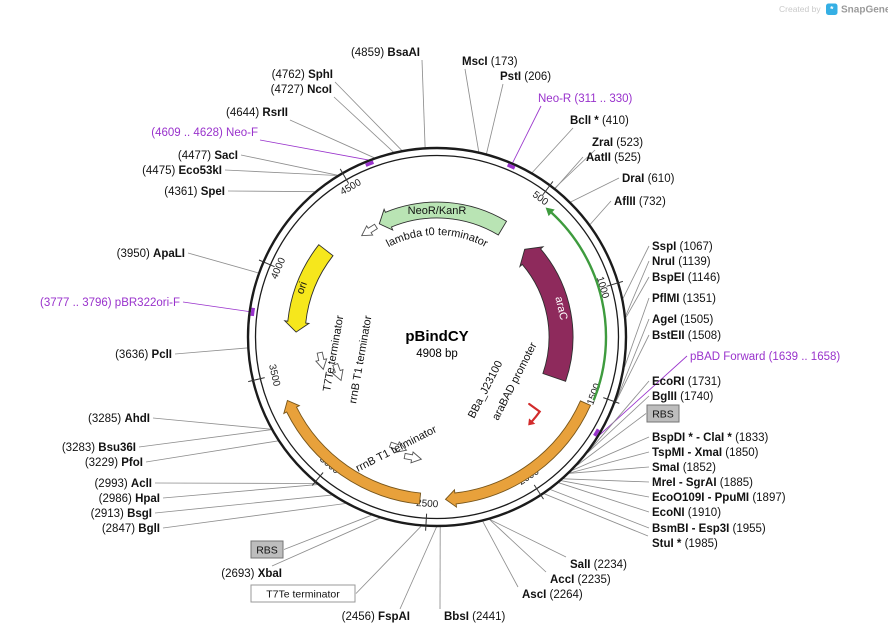  Describe the element at coordinates (129, 499) in the screenshot. I see `site-label-hpai: (2986) HpaI` at that location.